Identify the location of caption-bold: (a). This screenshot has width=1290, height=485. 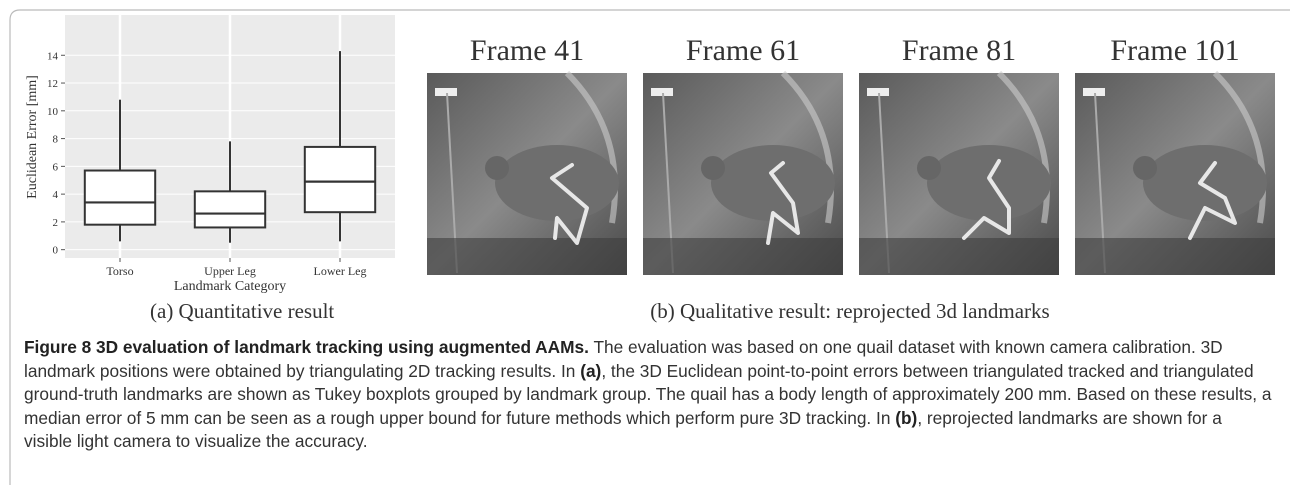
(591, 370).